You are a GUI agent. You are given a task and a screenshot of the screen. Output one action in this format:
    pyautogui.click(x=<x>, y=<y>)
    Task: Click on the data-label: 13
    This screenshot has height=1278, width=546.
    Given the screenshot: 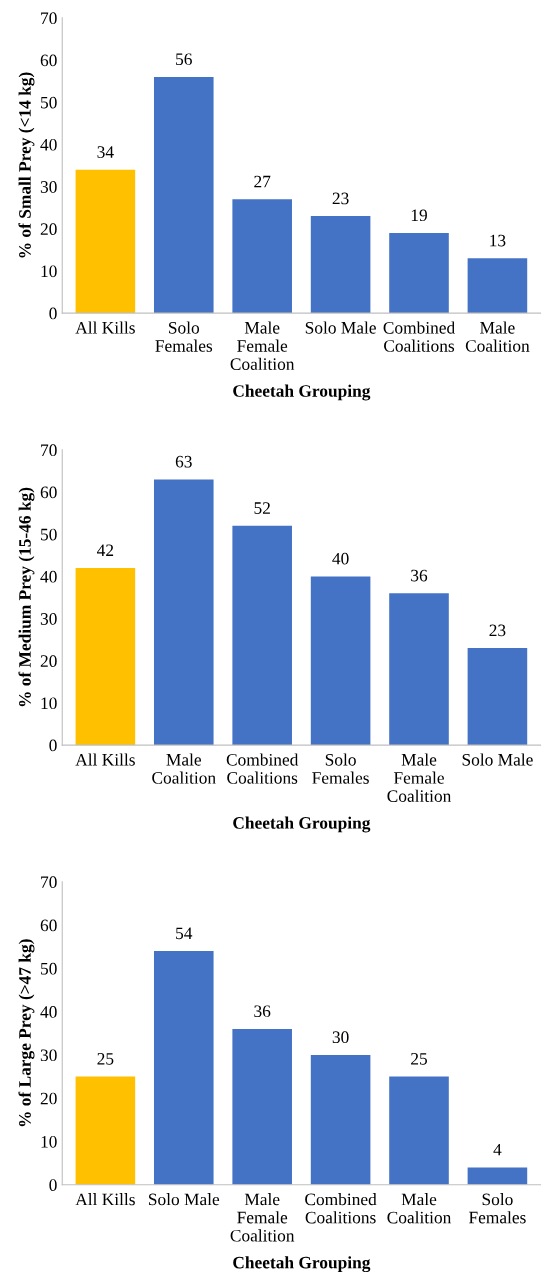 What is the action you would take?
    pyautogui.click(x=498, y=240)
    